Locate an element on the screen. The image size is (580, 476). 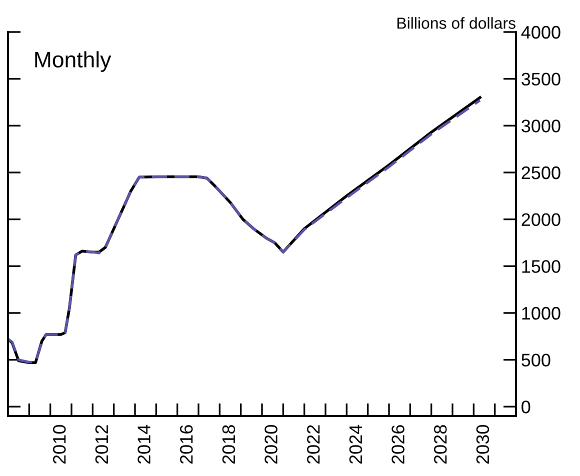
y-tick-label: 1500 is located at coordinates (541, 266).